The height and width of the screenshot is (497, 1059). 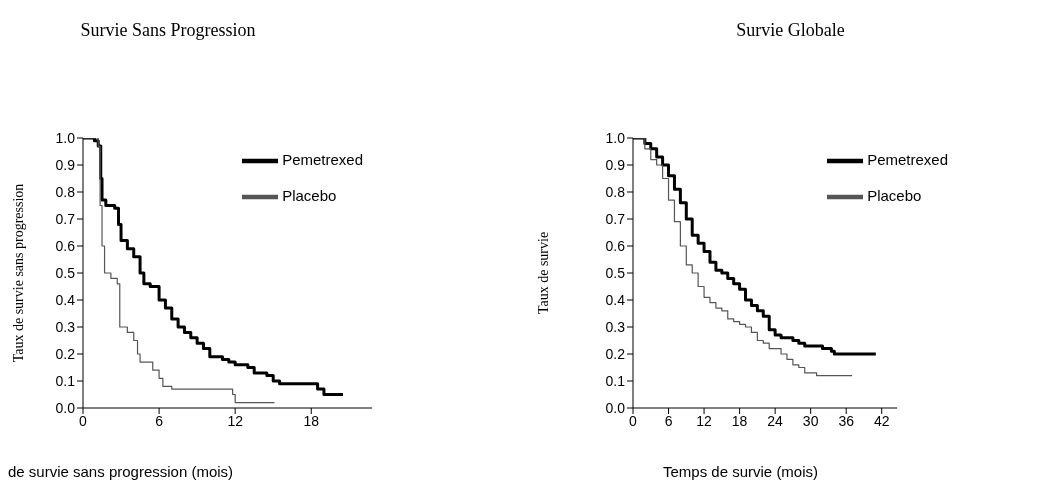 I want to click on x-tick-label: 36, so click(x=846, y=420).